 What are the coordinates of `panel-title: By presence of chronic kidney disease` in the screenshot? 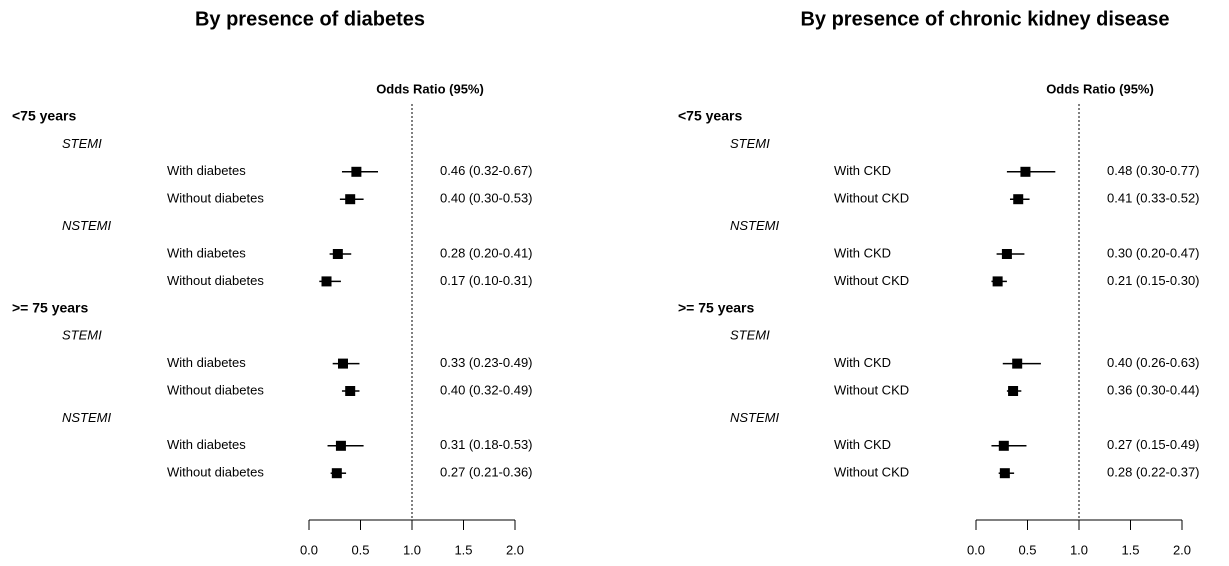 It's located at (984, 19).